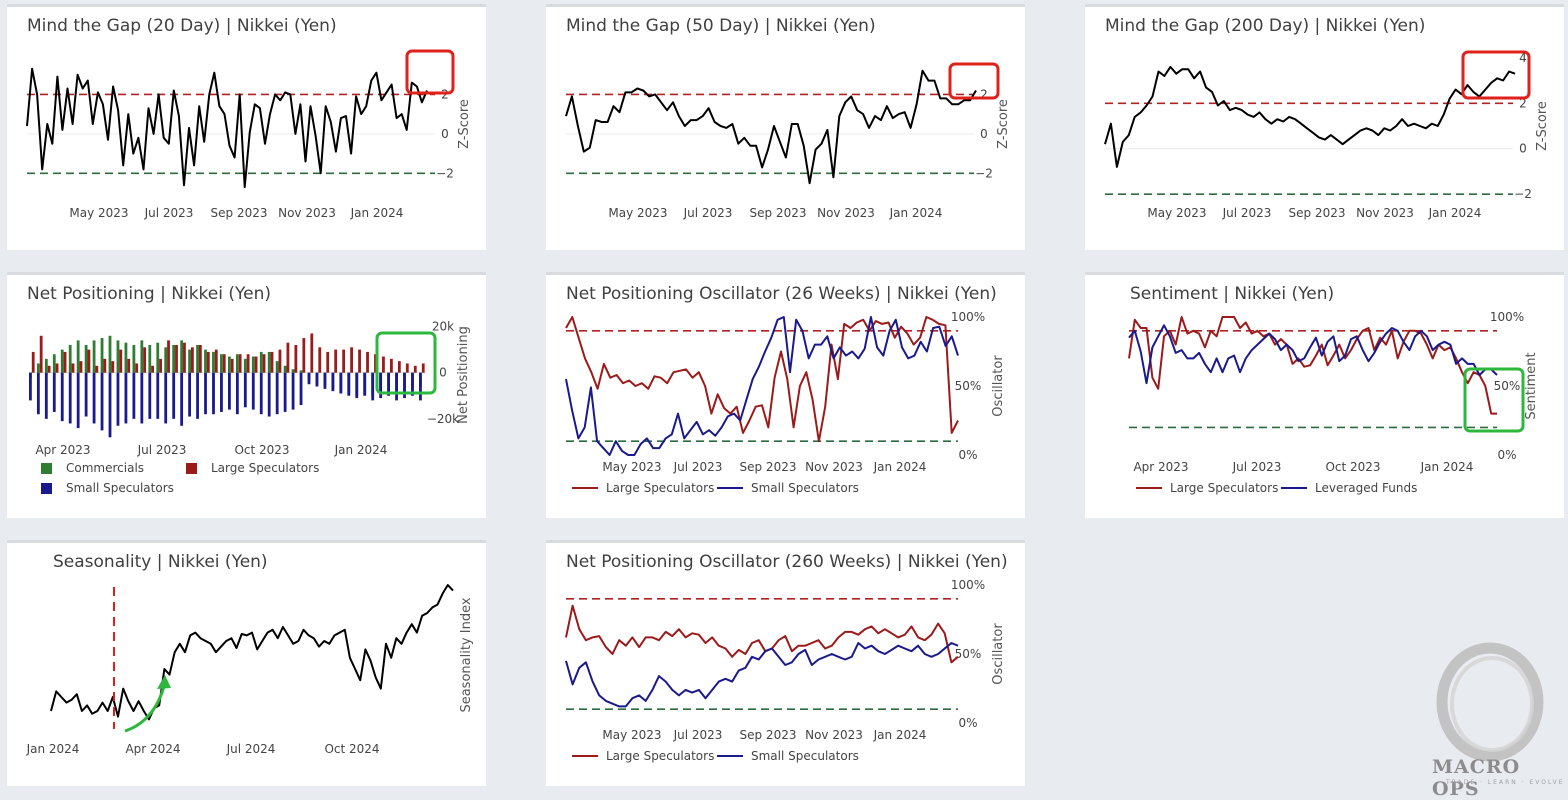  What do you see at coordinates (145, 707) in the screenshot?
I see `annotation-arrow` at bounding box center [145, 707].